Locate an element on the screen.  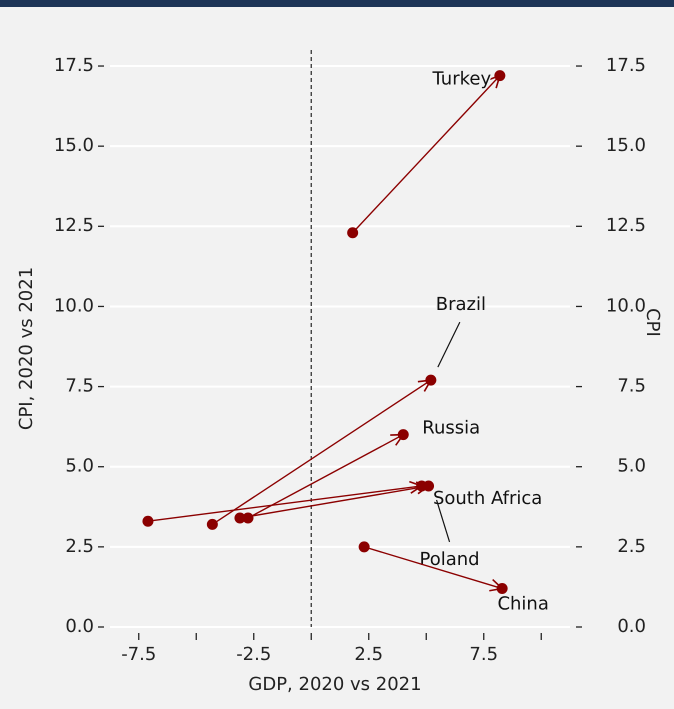
y2-tick-label: 5.0 is located at coordinates (631, 466).